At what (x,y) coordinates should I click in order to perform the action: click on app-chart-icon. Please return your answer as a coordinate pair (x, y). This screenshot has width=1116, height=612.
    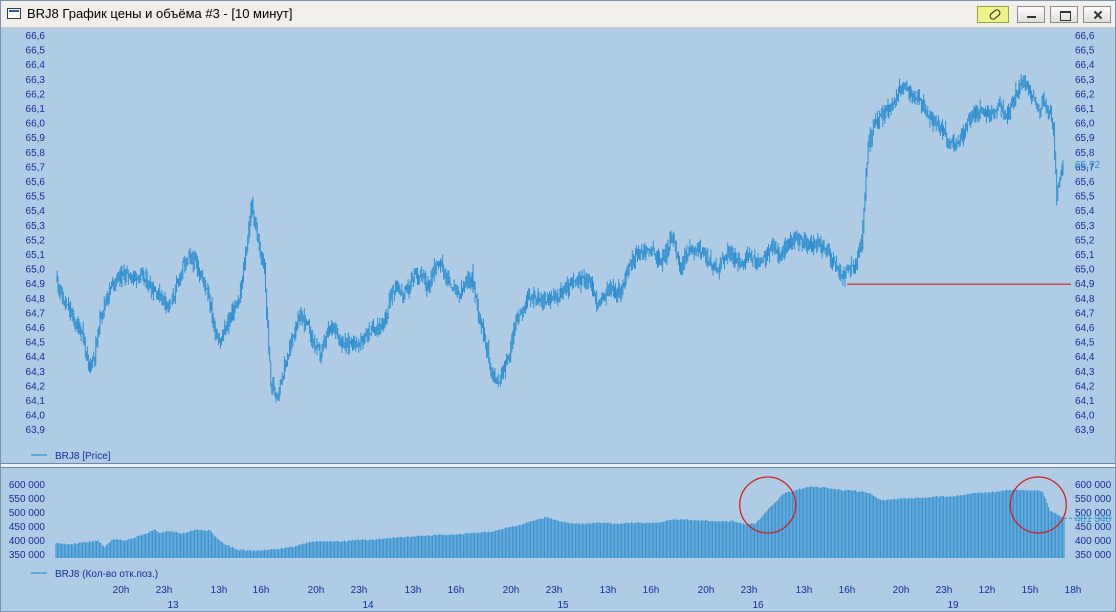
    Looking at the image, I should click on (14, 13).